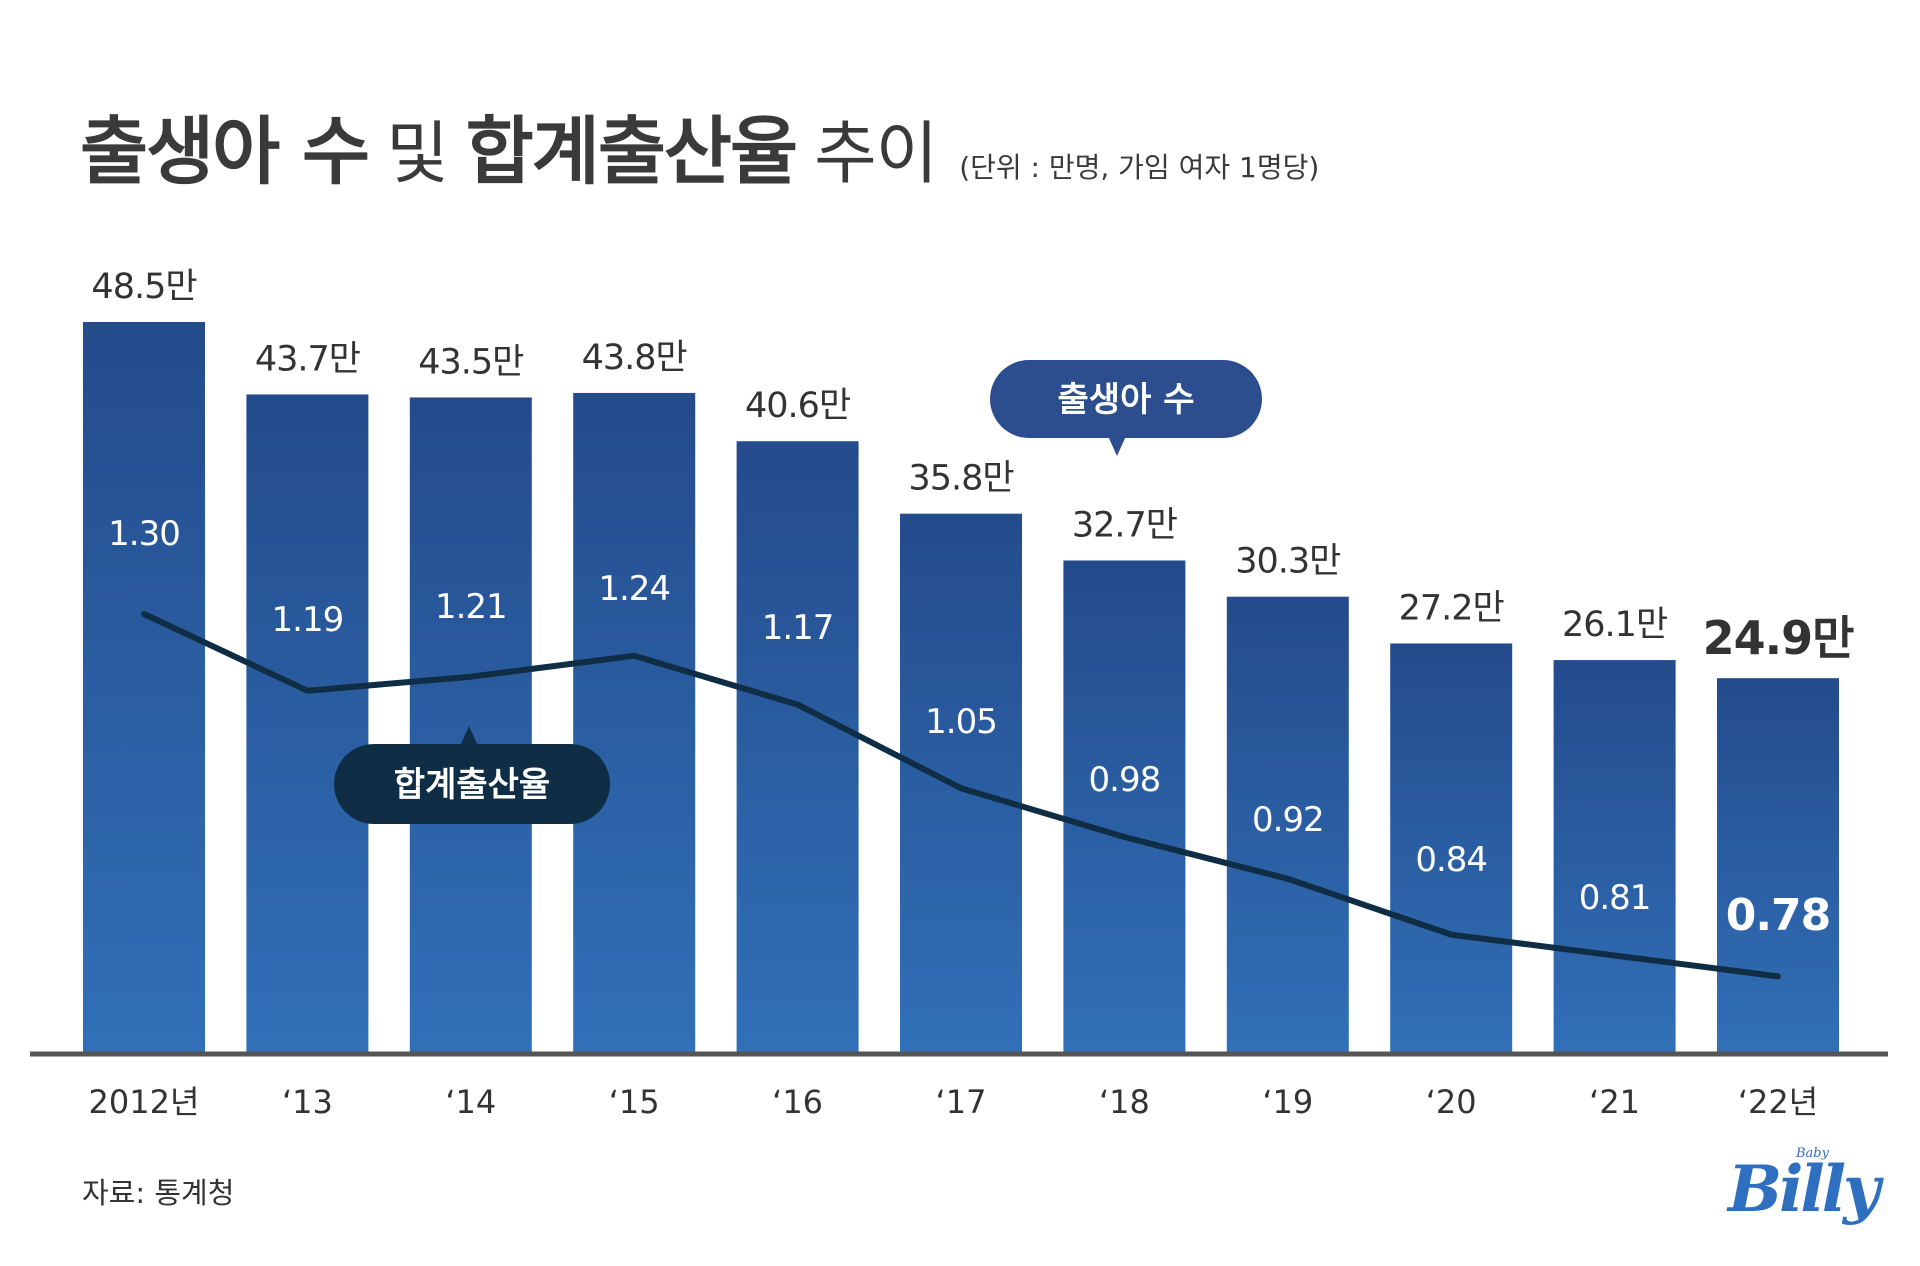 The image size is (1920, 1266). I want to click on x-tick-label-10: ‘22년, so click(1778, 1102).